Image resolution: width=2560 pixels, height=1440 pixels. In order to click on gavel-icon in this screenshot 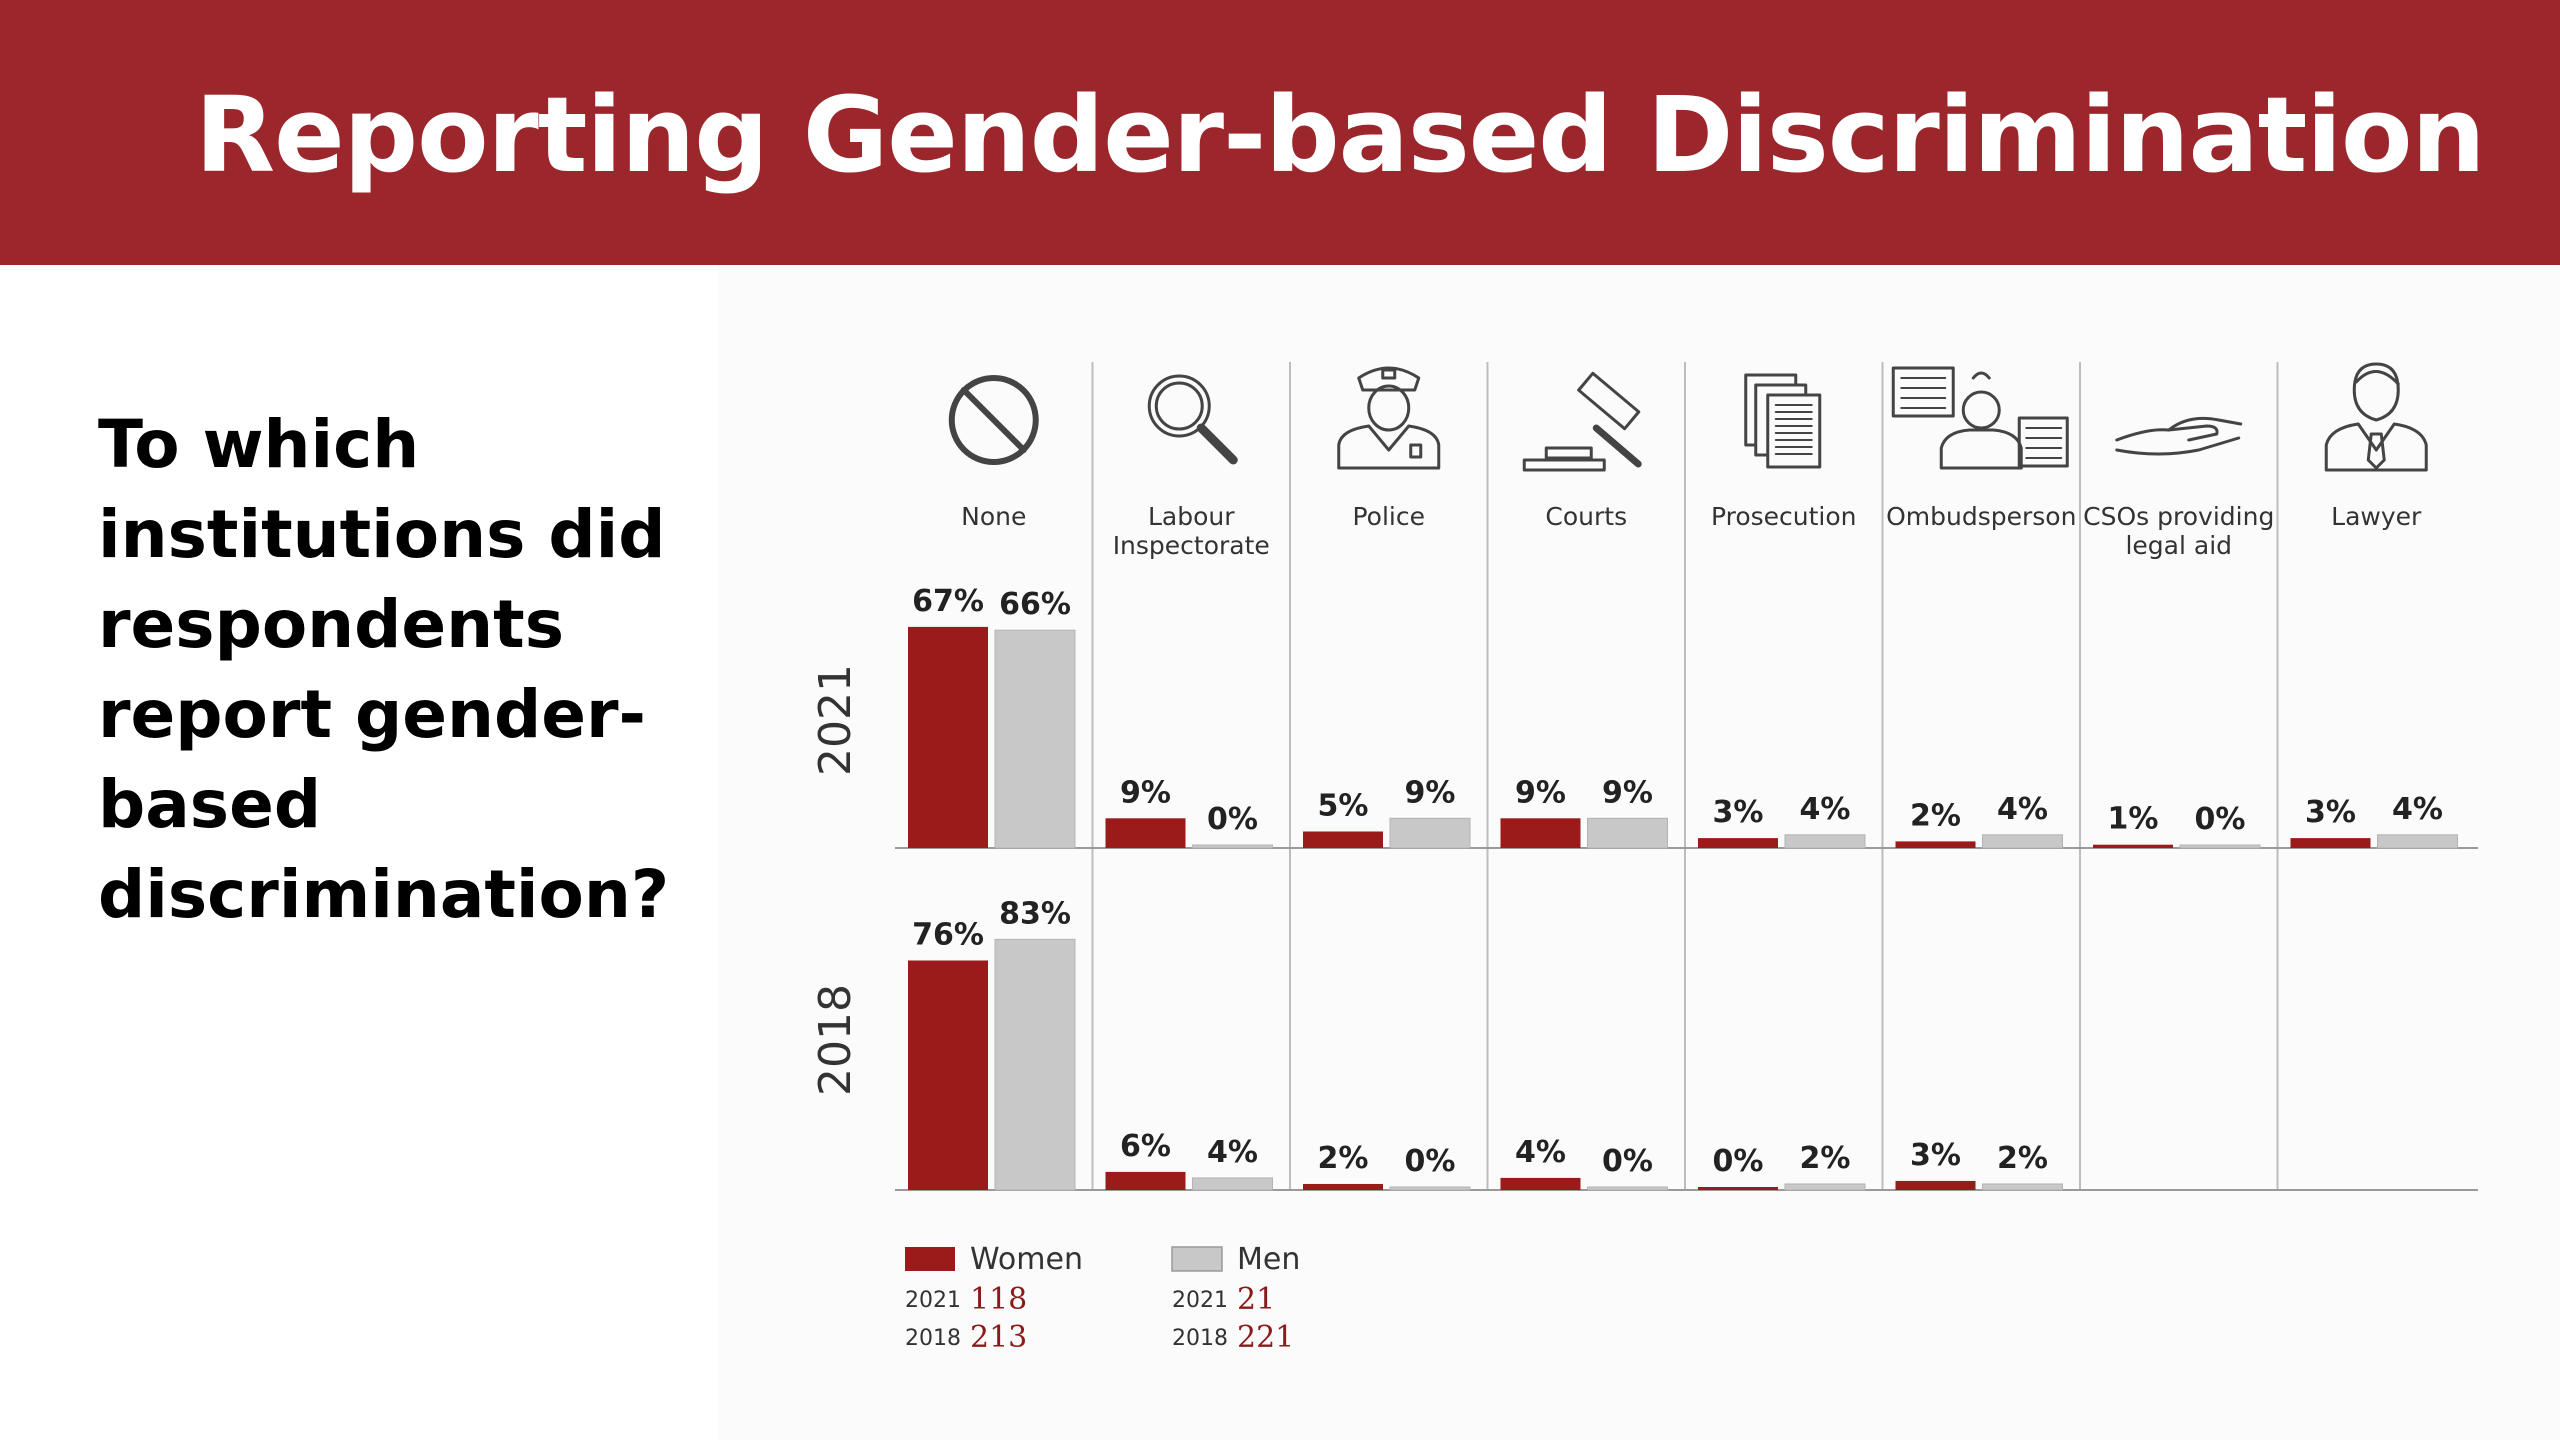, I will do `click(1582, 421)`.